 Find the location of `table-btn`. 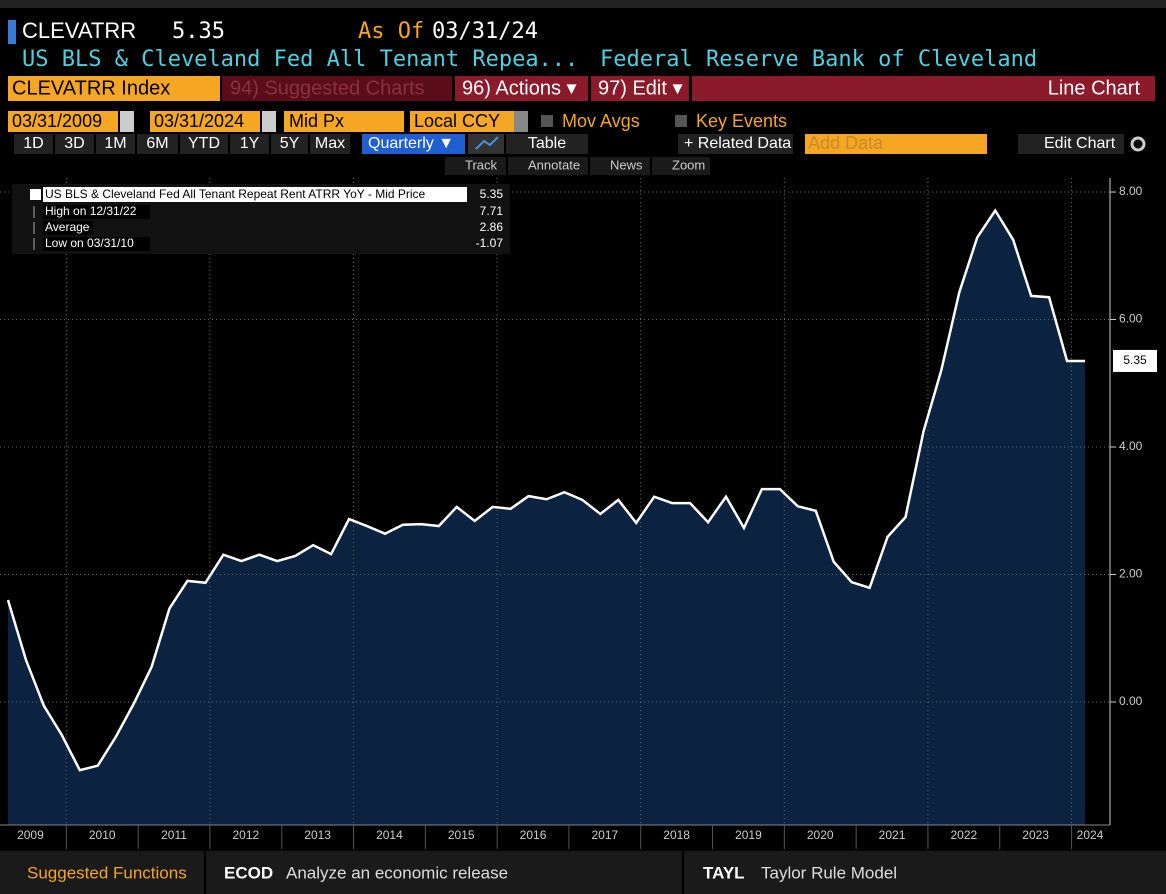

table-btn is located at coordinates (547, 144).